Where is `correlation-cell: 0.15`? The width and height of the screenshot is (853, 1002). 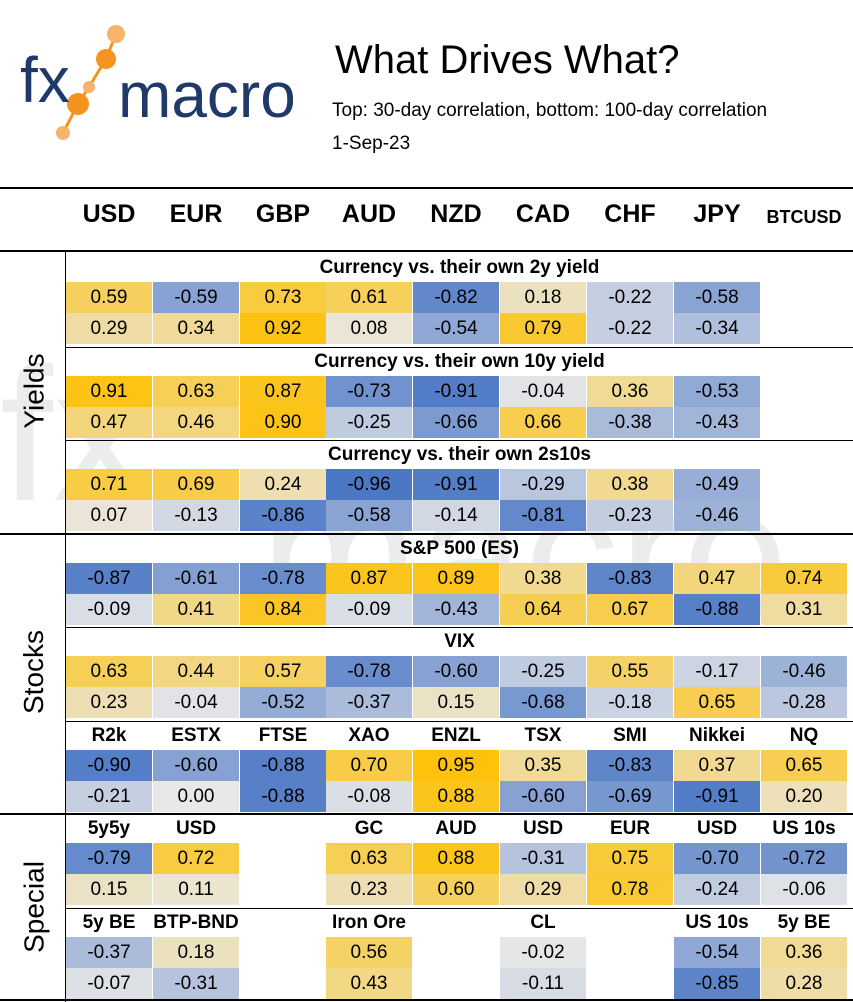 correlation-cell: 0.15 is located at coordinates (109, 889).